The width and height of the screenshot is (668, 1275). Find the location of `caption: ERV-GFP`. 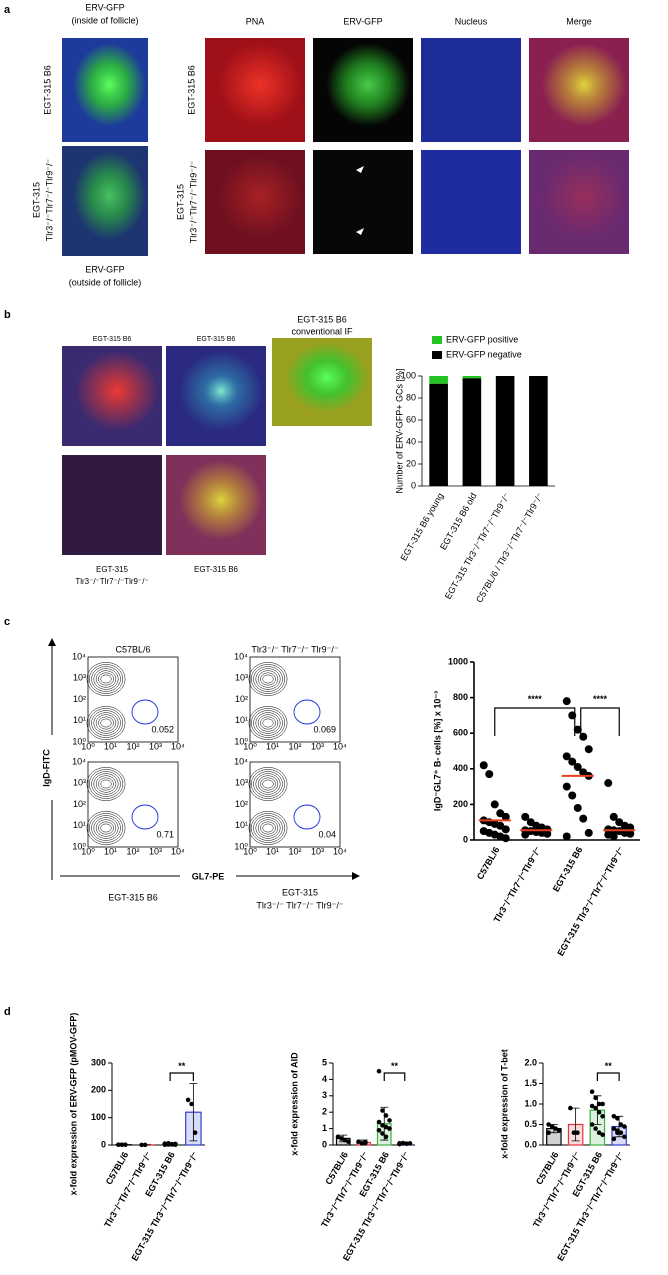

caption: ERV-GFP is located at coordinates (104, 7).